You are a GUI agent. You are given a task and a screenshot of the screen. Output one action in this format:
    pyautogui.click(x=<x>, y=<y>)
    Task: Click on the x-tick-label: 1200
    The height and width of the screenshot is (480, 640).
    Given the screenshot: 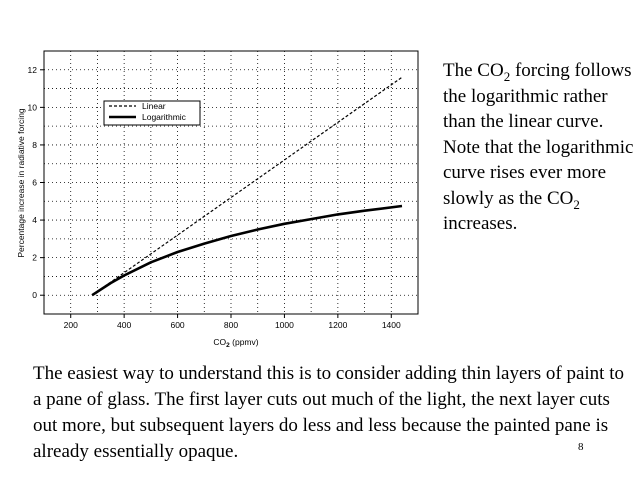 What is the action you would take?
    pyautogui.click(x=337, y=325)
    